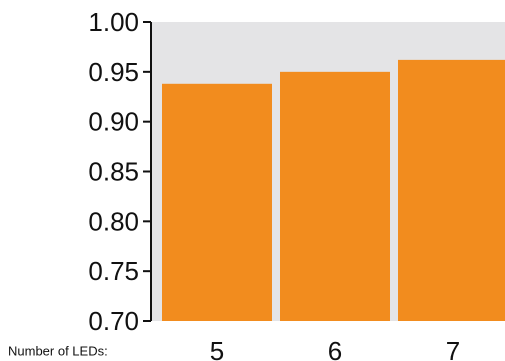 The width and height of the screenshot is (505, 361). Describe the element at coordinates (453, 348) in the screenshot. I see `x-category-label: 7` at that location.